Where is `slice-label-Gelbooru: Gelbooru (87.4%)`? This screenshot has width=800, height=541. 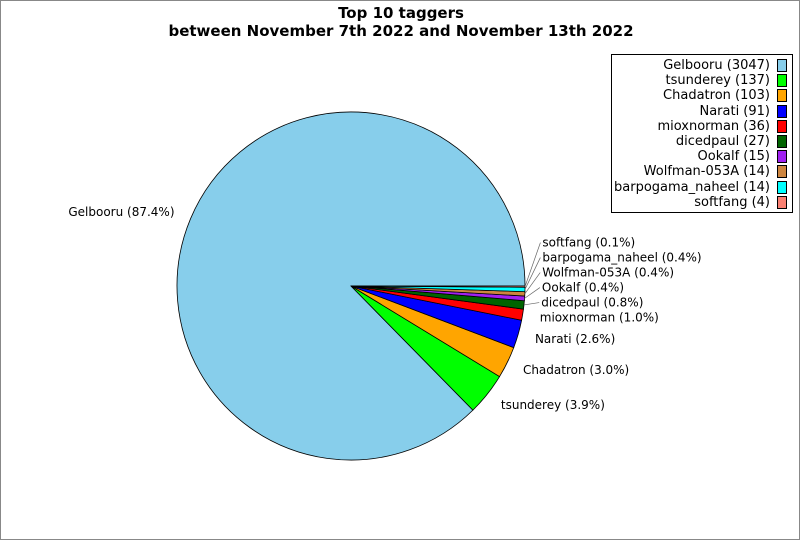 slice-label-Gelbooru: Gelbooru (87.4%) is located at coordinates (121, 212).